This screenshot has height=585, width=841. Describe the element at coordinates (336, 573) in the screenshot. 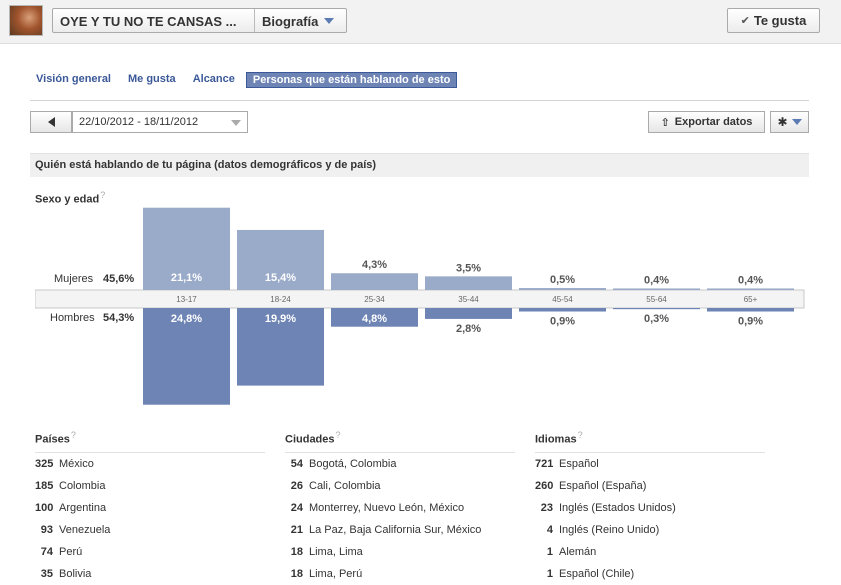

I see `item-name: Lima, Perú` at that location.